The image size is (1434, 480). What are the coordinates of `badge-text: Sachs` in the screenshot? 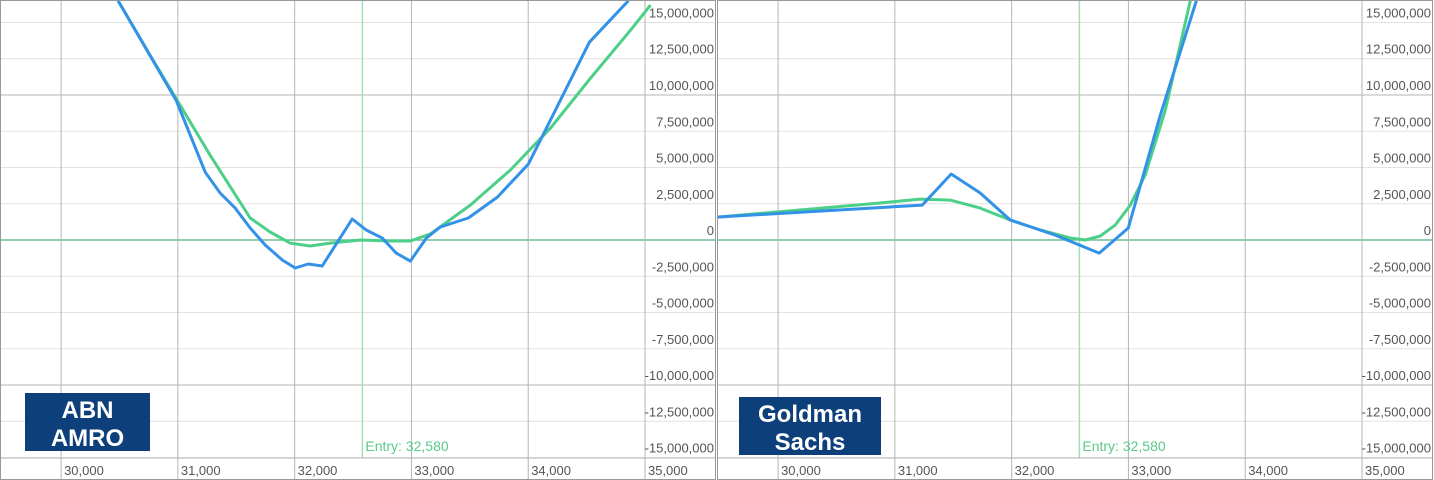 It's located at (810, 442).